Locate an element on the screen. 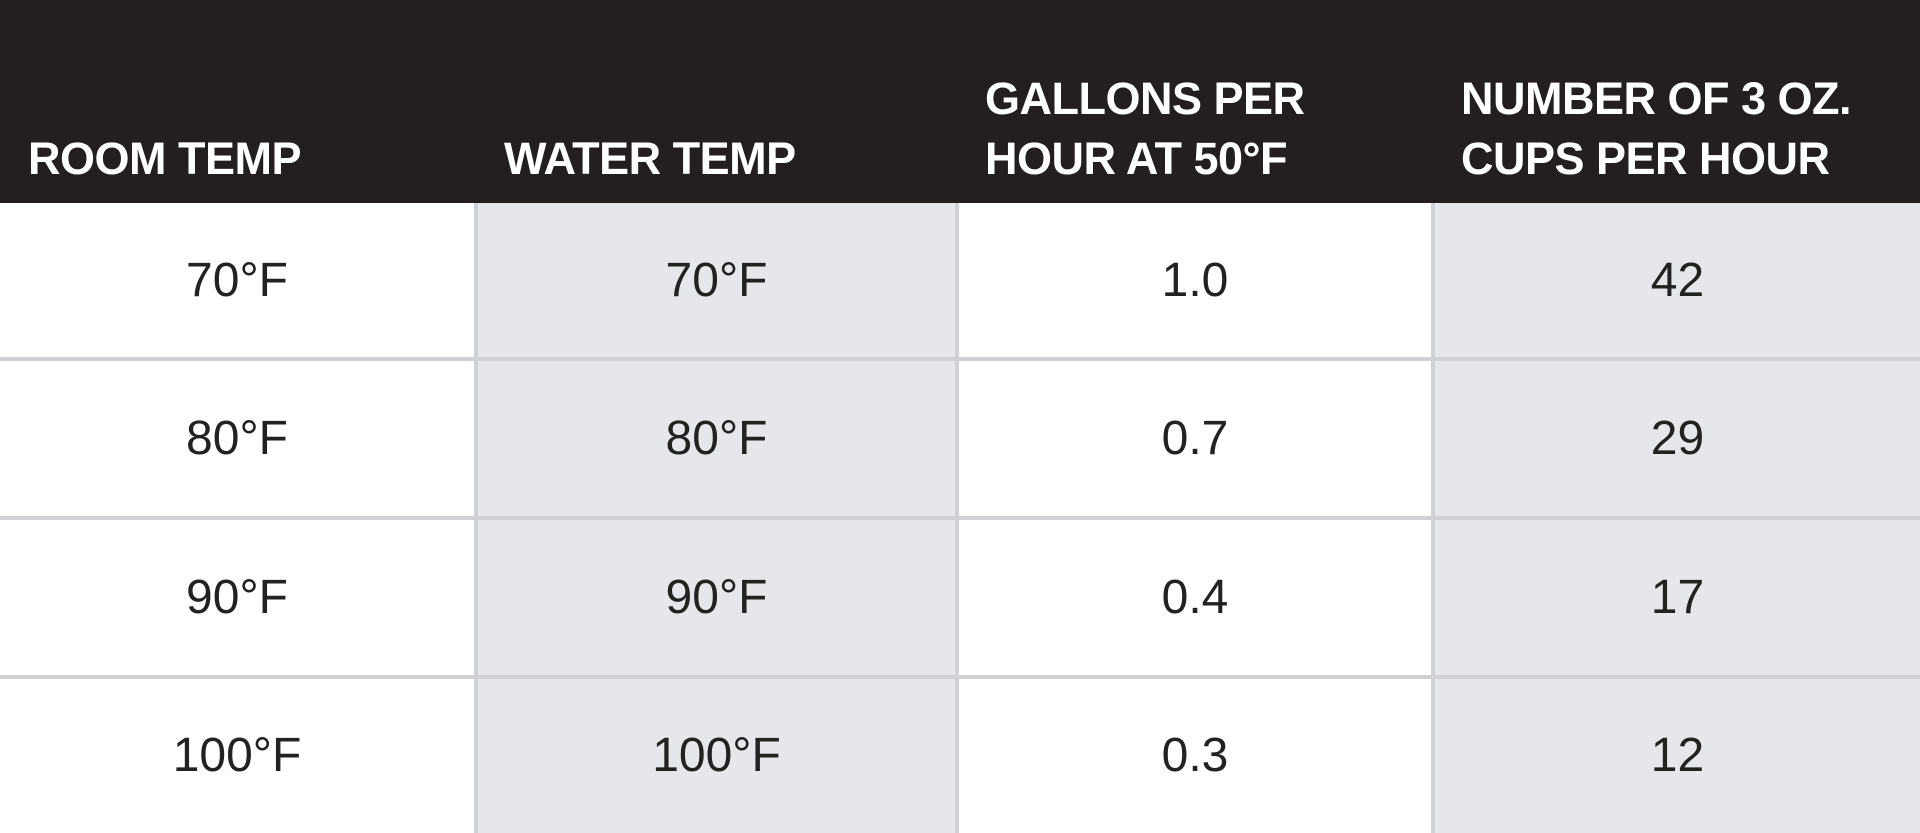 This screenshot has width=1920, height=833. header-cell: GALLONS PER HOUR AT 50°F is located at coordinates (1195, 101).